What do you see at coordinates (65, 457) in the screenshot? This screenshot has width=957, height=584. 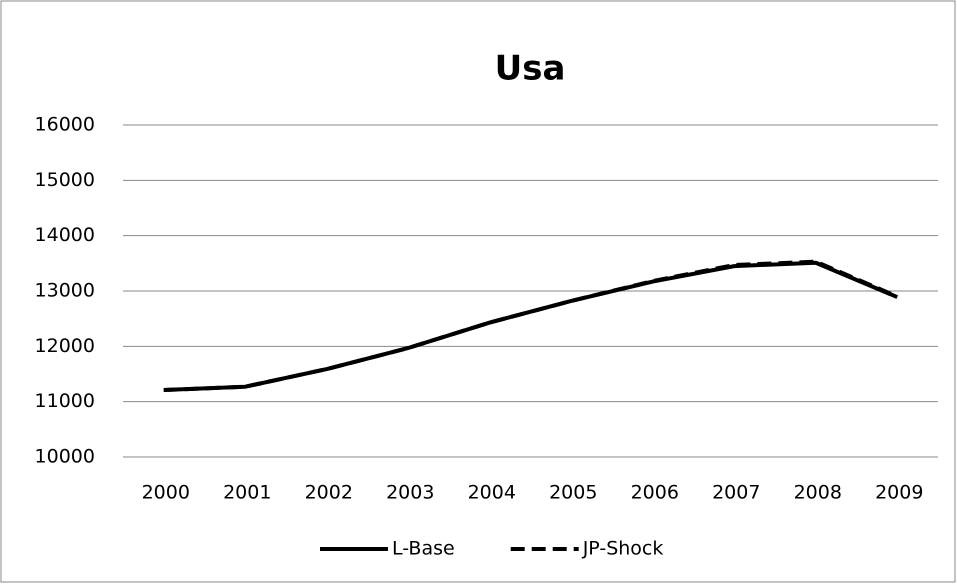 I see `y-tick-label: 10000` at bounding box center [65, 457].